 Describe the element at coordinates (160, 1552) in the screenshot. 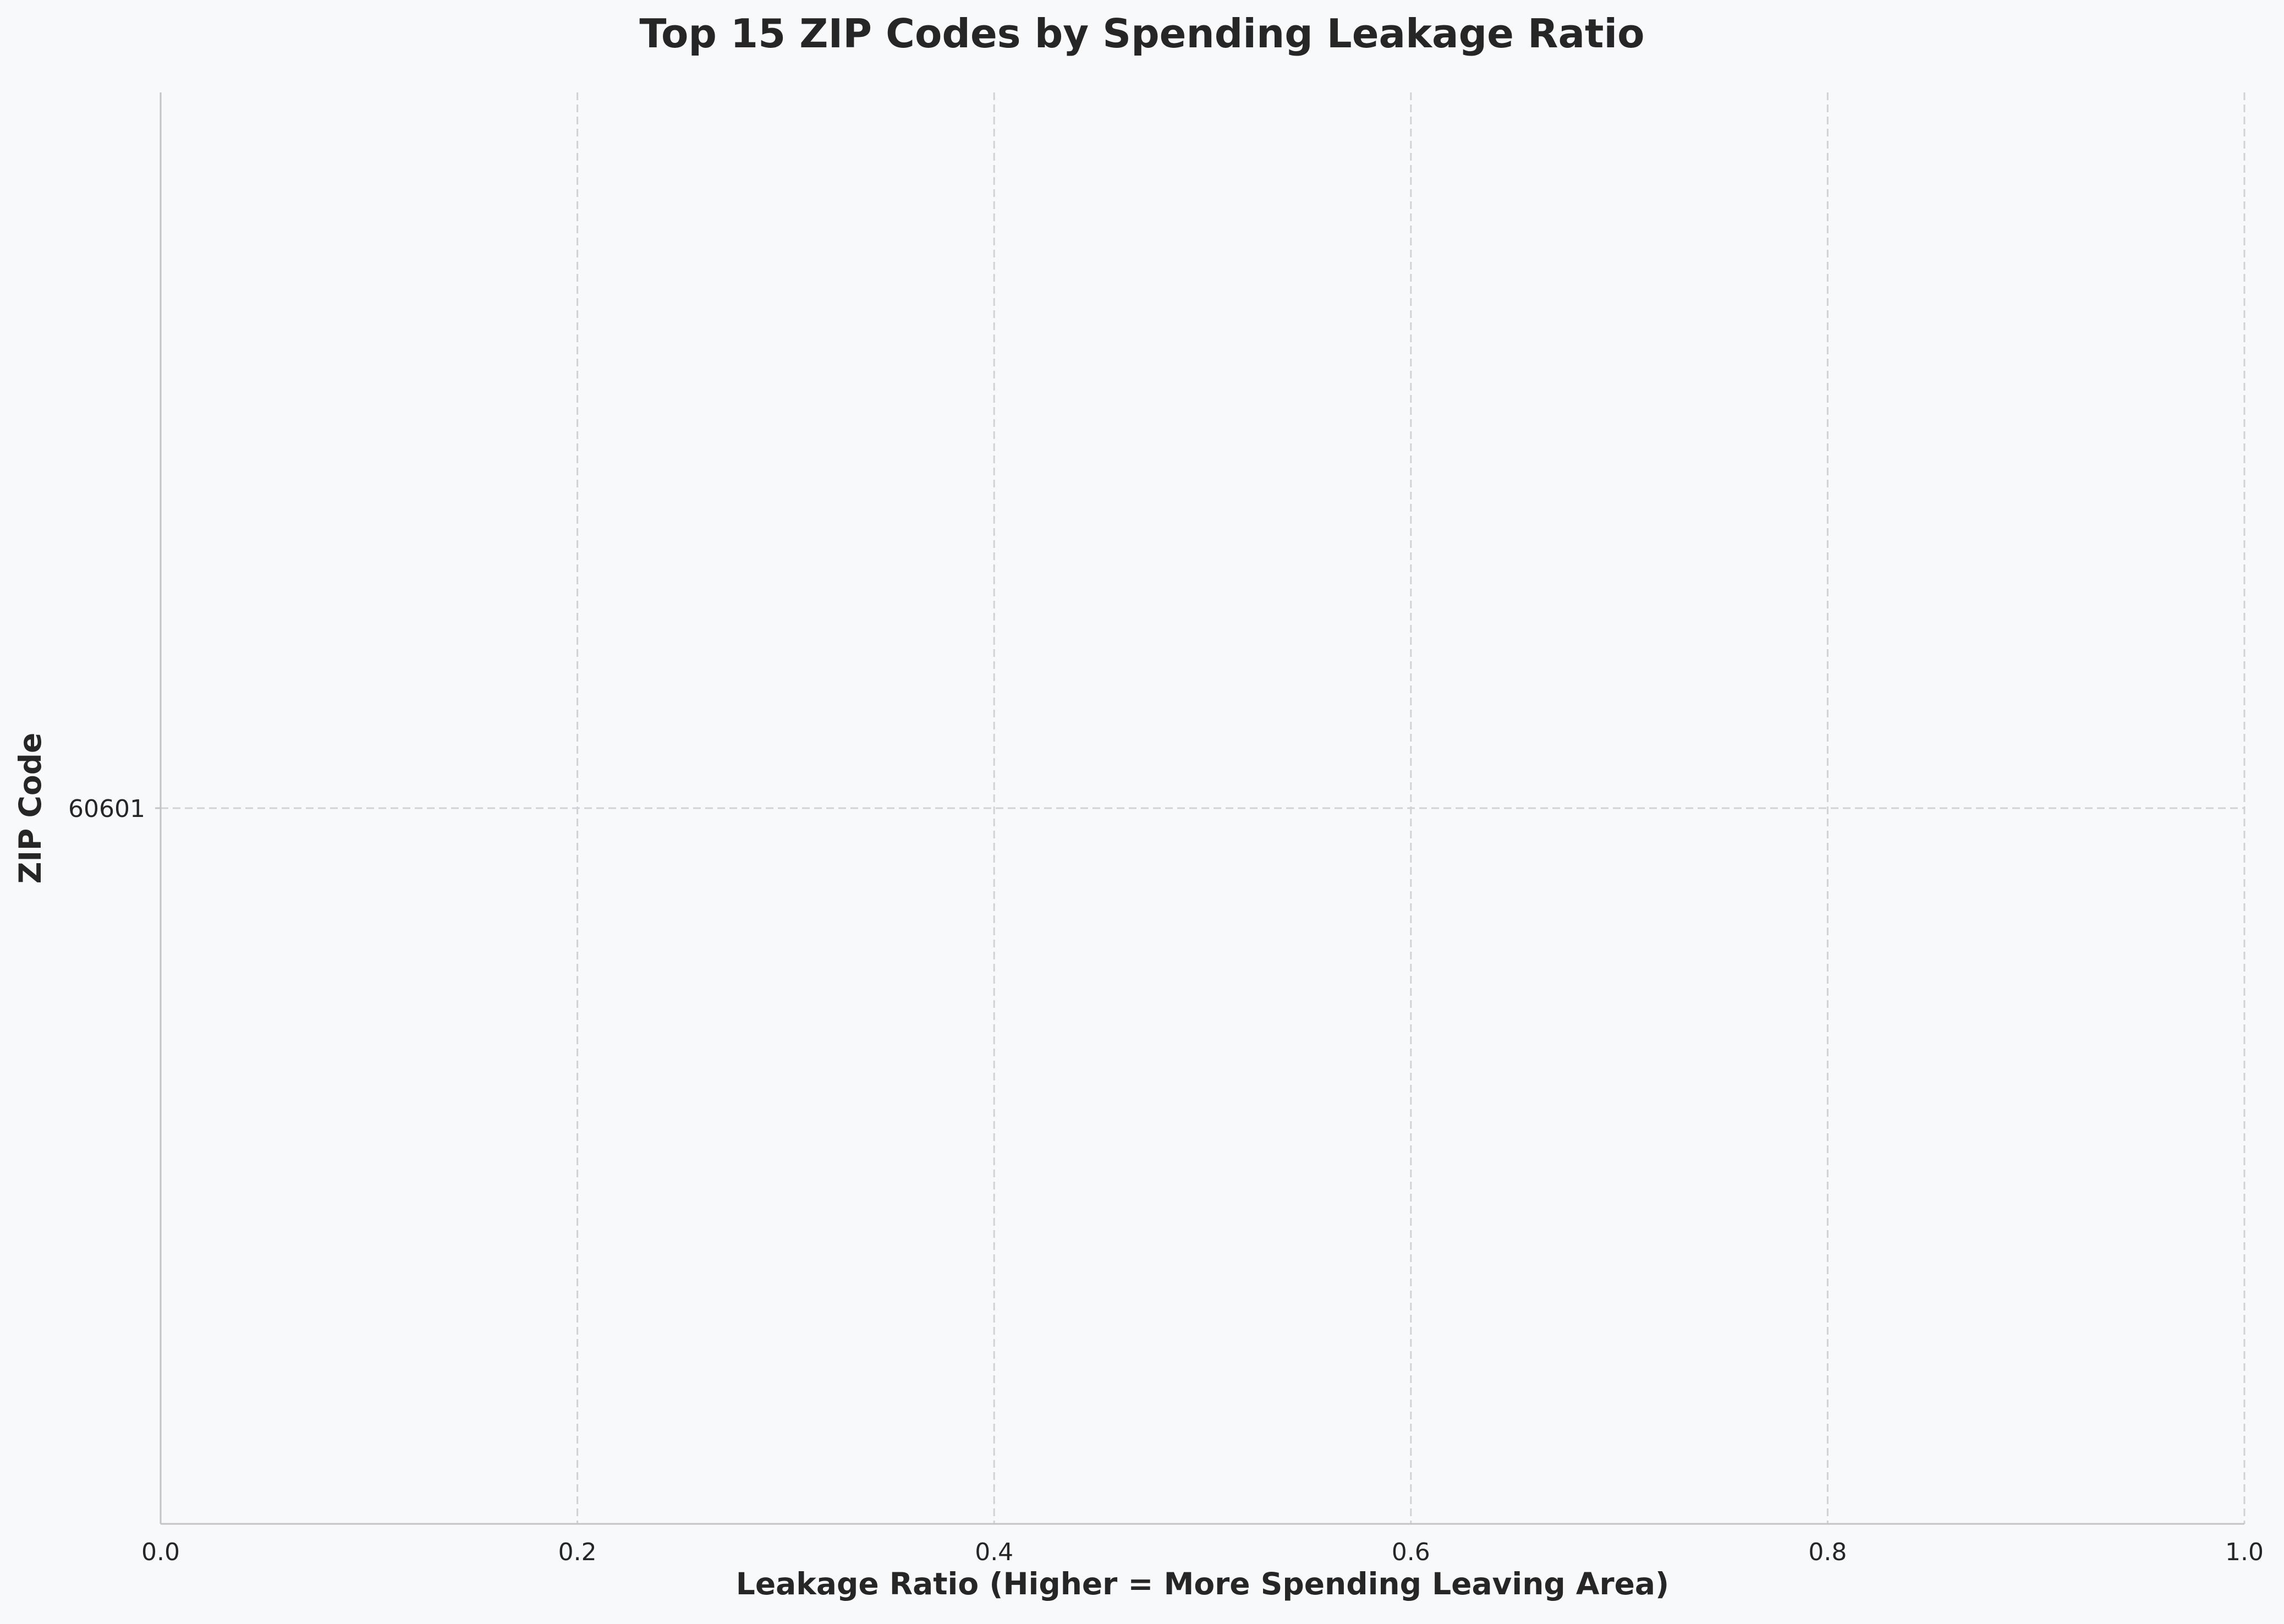

I see `x-tick-label: 0.0` at that location.